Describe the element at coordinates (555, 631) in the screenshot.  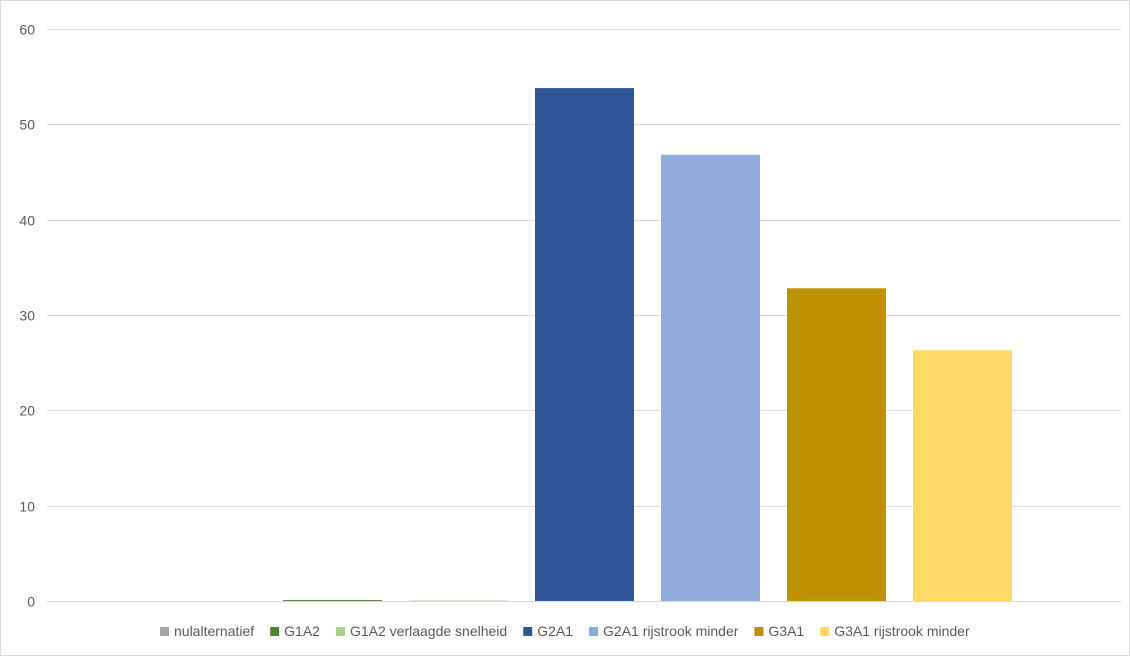
I see `legend-label: G2A1` at that location.